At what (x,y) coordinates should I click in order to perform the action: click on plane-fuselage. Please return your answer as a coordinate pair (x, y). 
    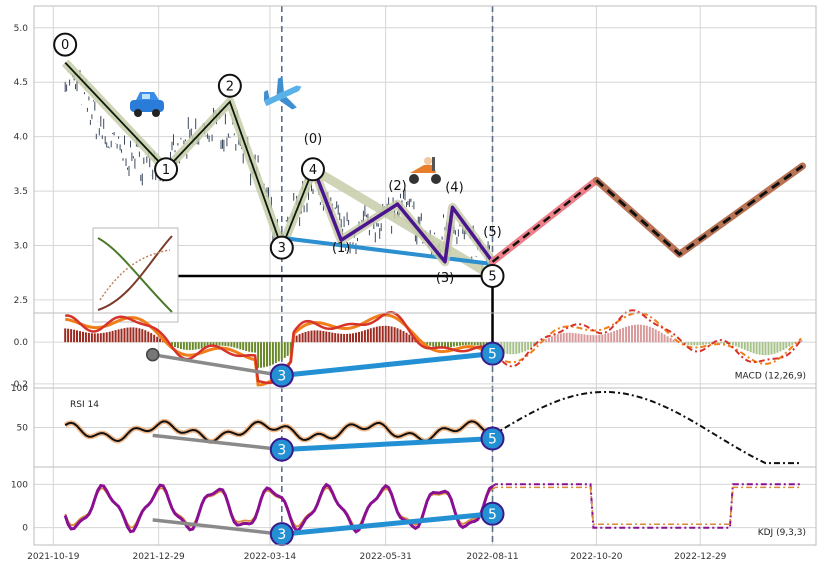
    Looking at the image, I should click on (282, 96).